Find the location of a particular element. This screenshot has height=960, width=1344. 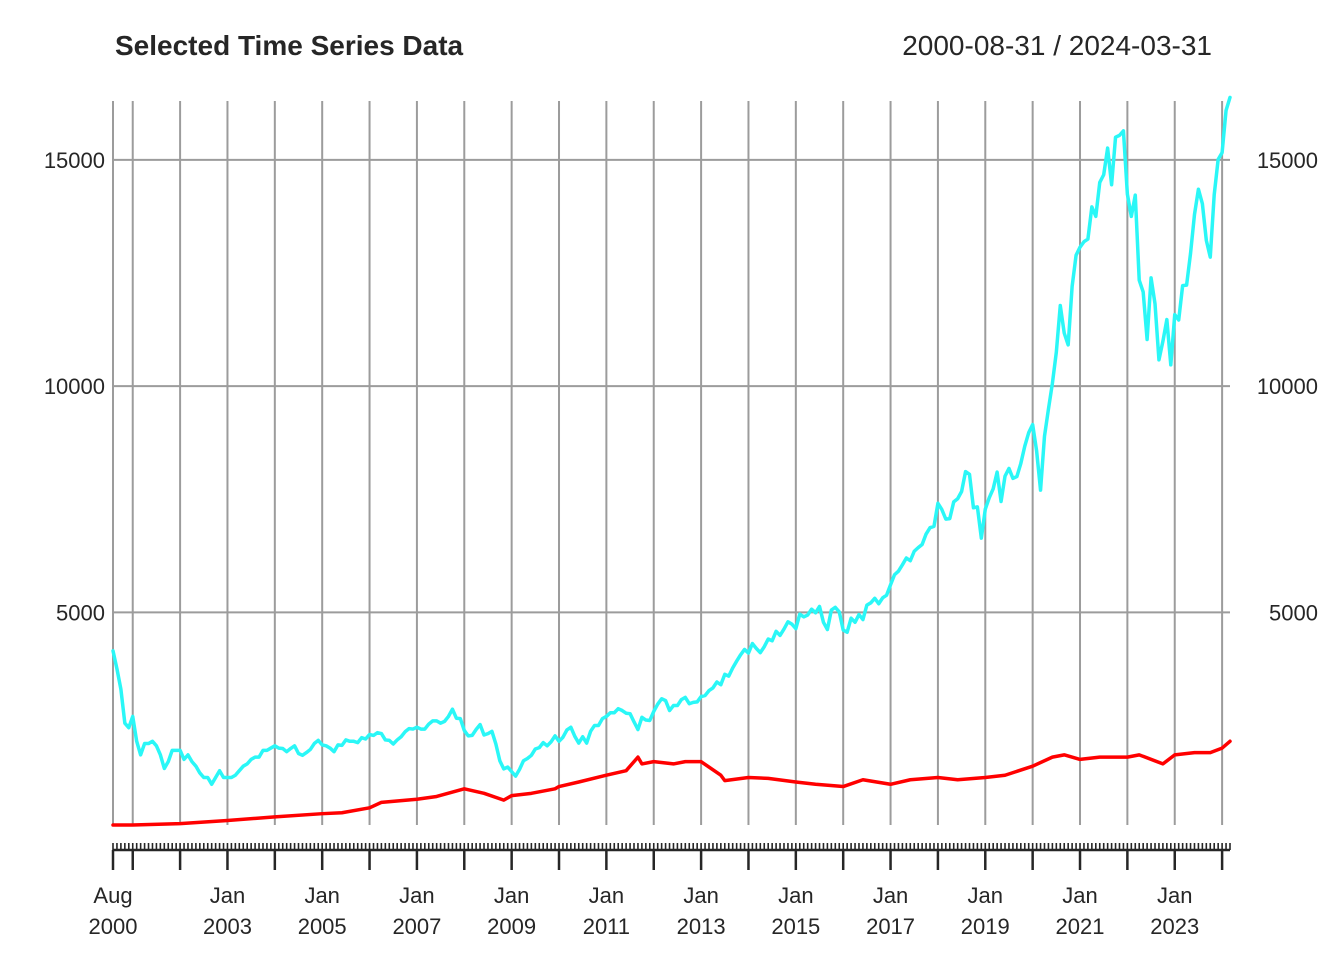

x-axis-minor-ticks is located at coordinates (671, 846).